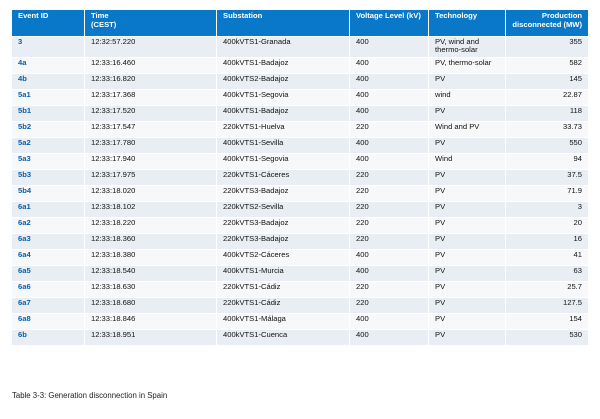 The width and height of the screenshot is (600, 419). Describe the element at coordinates (283, 81) in the screenshot. I see `cell-substation: 400kVTS2-Badajoz` at that location.